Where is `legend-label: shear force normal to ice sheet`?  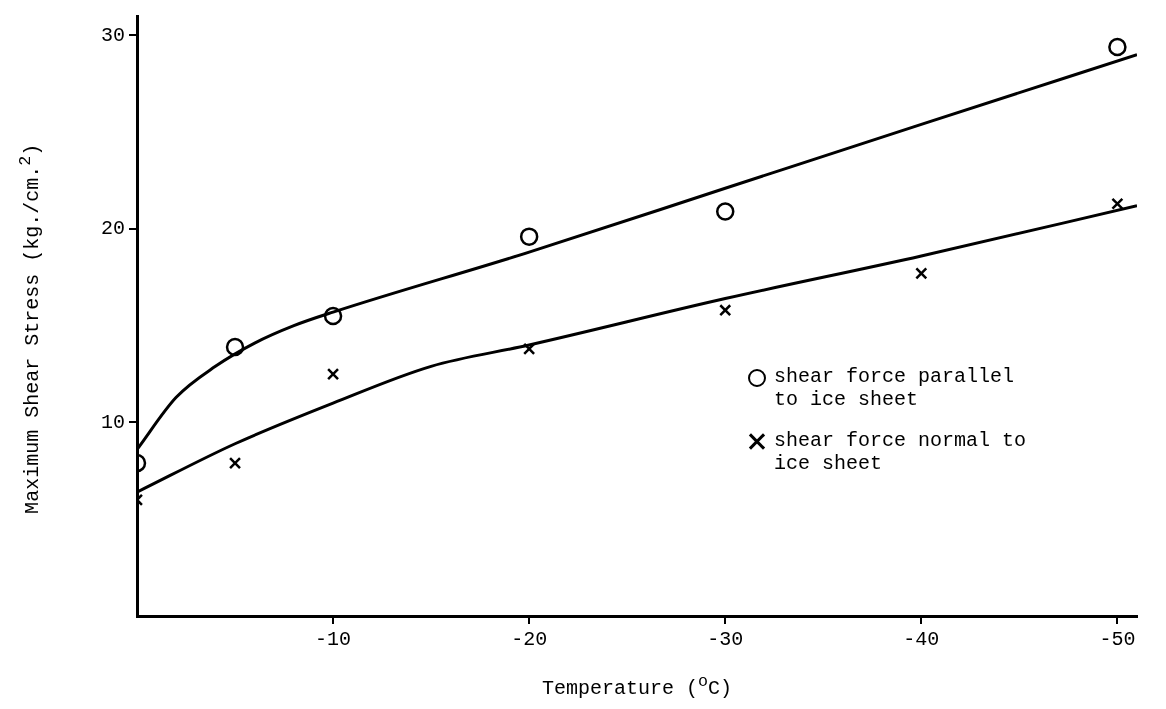 legend-label: shear force normal to ice sheet is located at coordinates (901, 452).